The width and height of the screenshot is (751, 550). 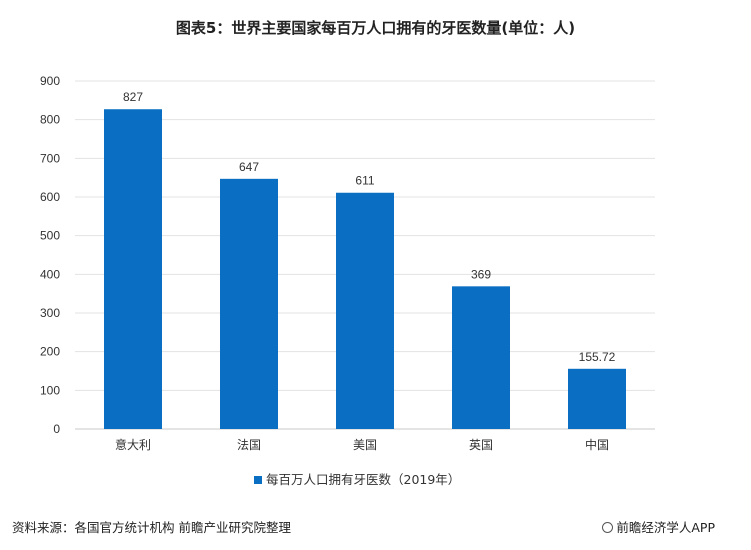 I want to click on x-axis-ticks: 意大利 法国 美国 英国 中国, so click(x=362, y=444).